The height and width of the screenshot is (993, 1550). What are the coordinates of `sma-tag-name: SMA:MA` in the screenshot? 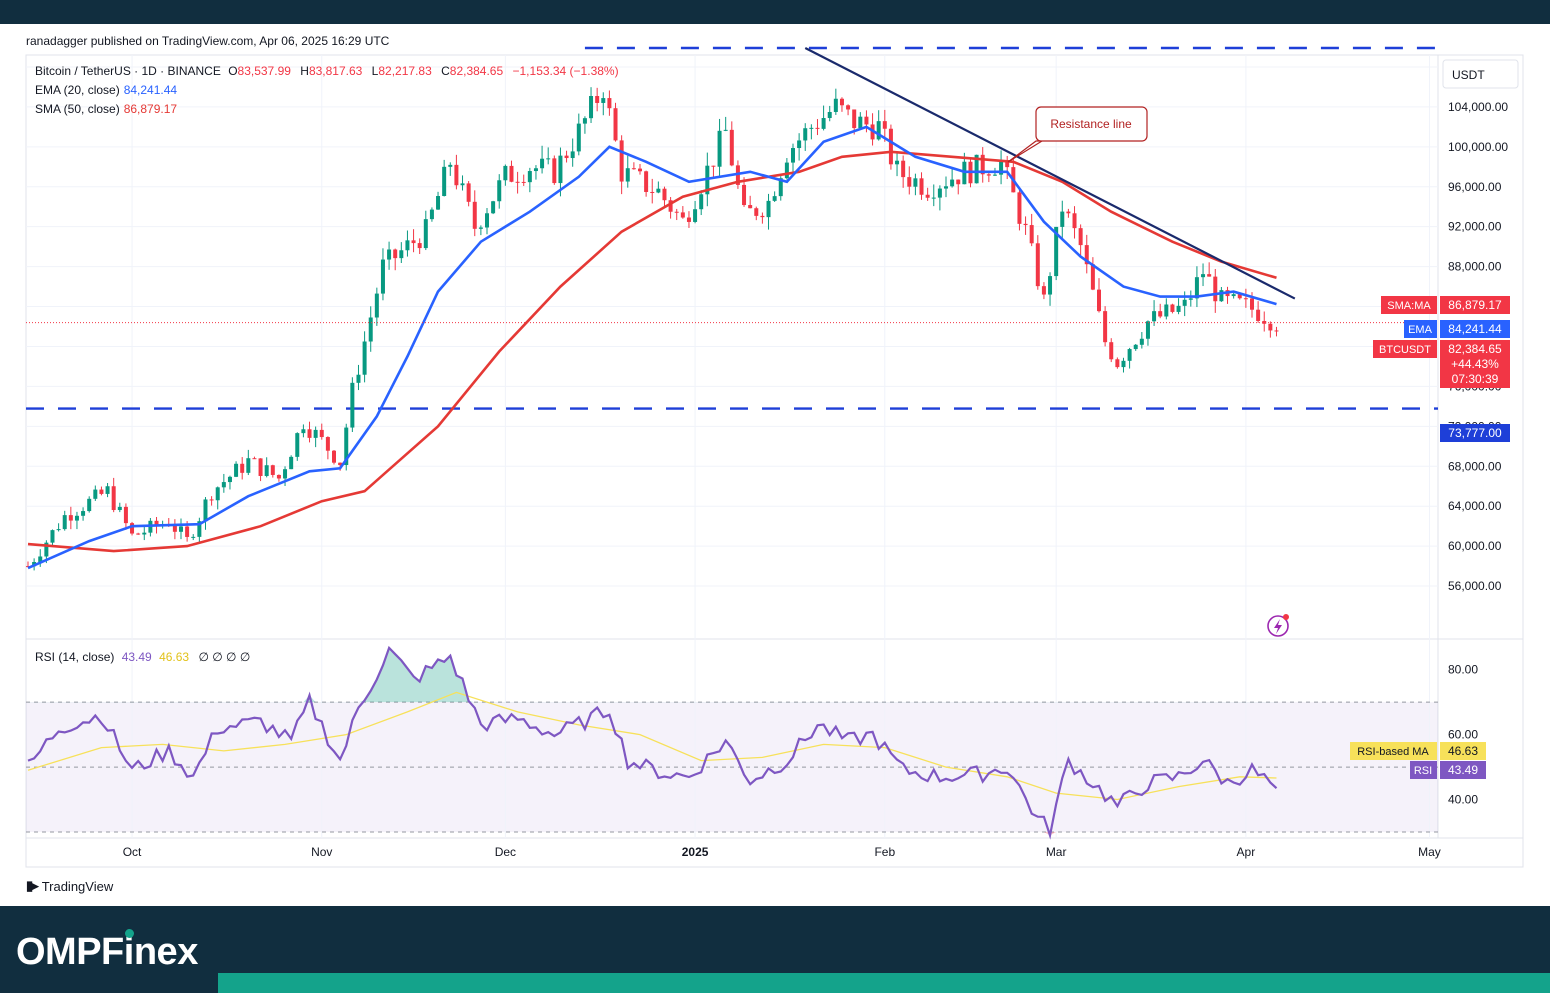 It's located at (1409, 306).